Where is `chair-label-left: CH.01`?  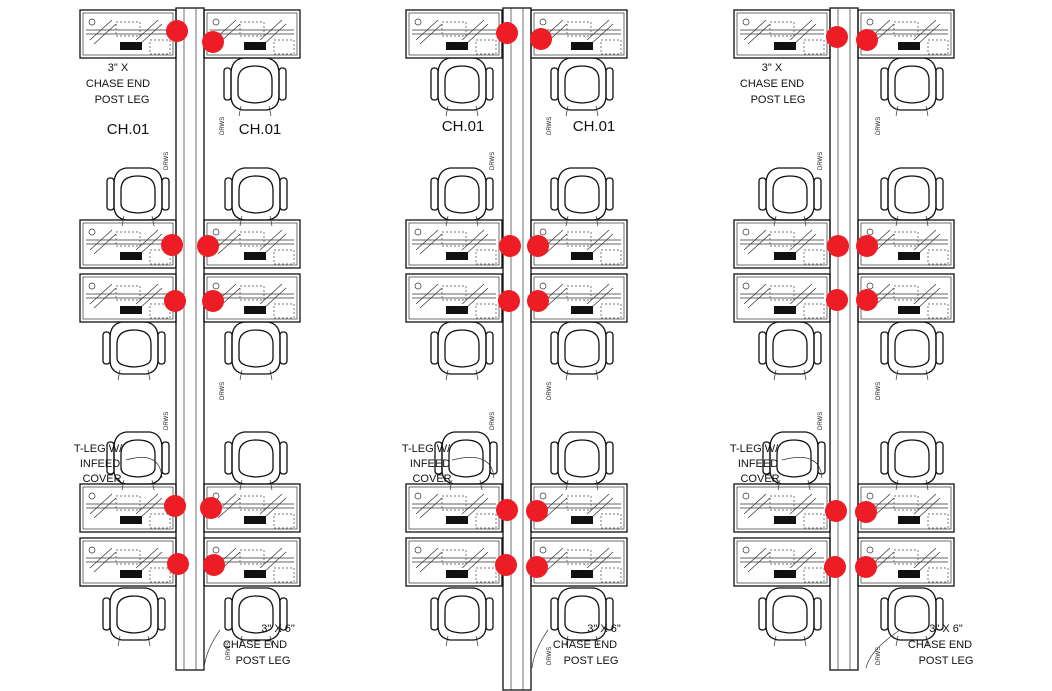
chair-label-left: CH.01 is located at coordinates (128, 129).